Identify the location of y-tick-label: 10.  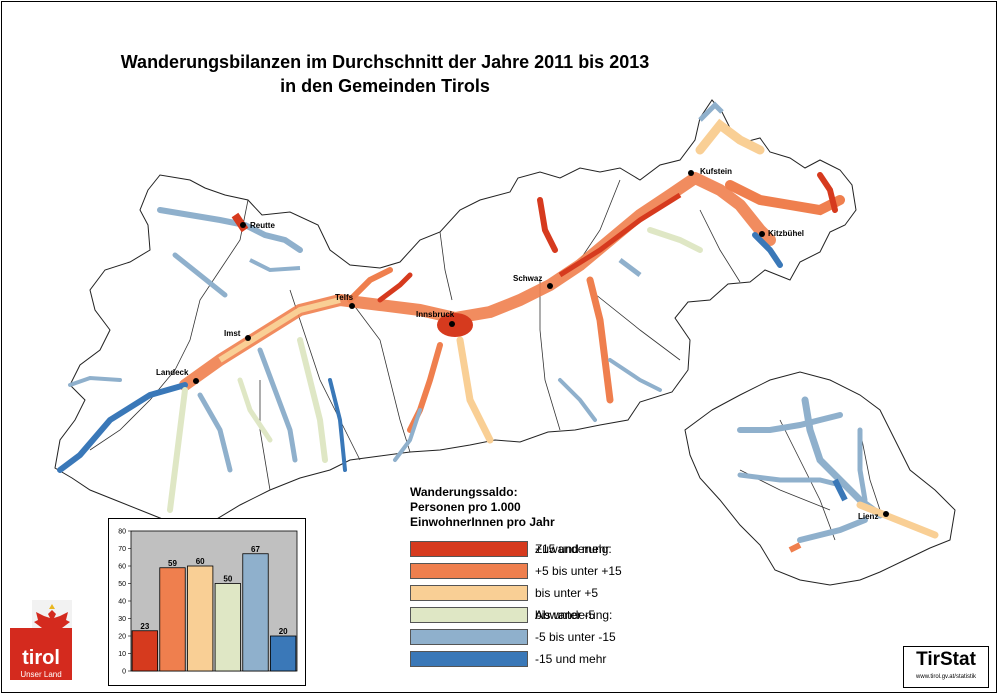
(122, 654).